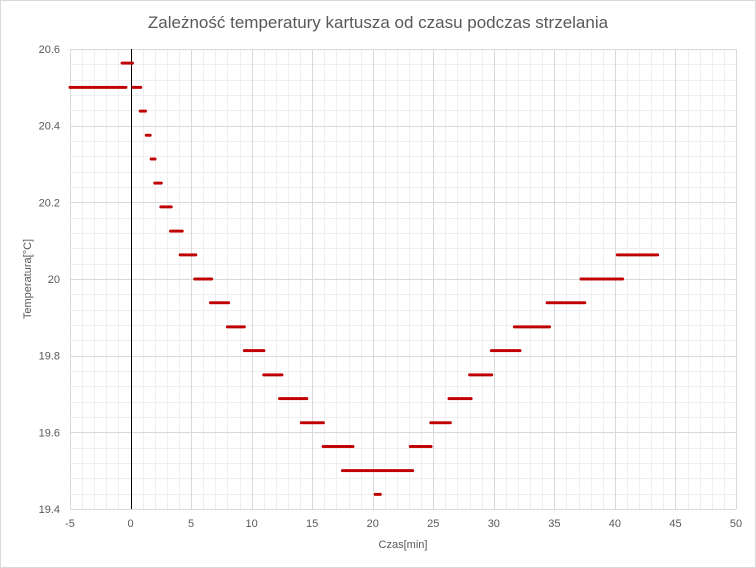  I want to click on y-axis-title: Temperatura[°C], so click(28, 279).